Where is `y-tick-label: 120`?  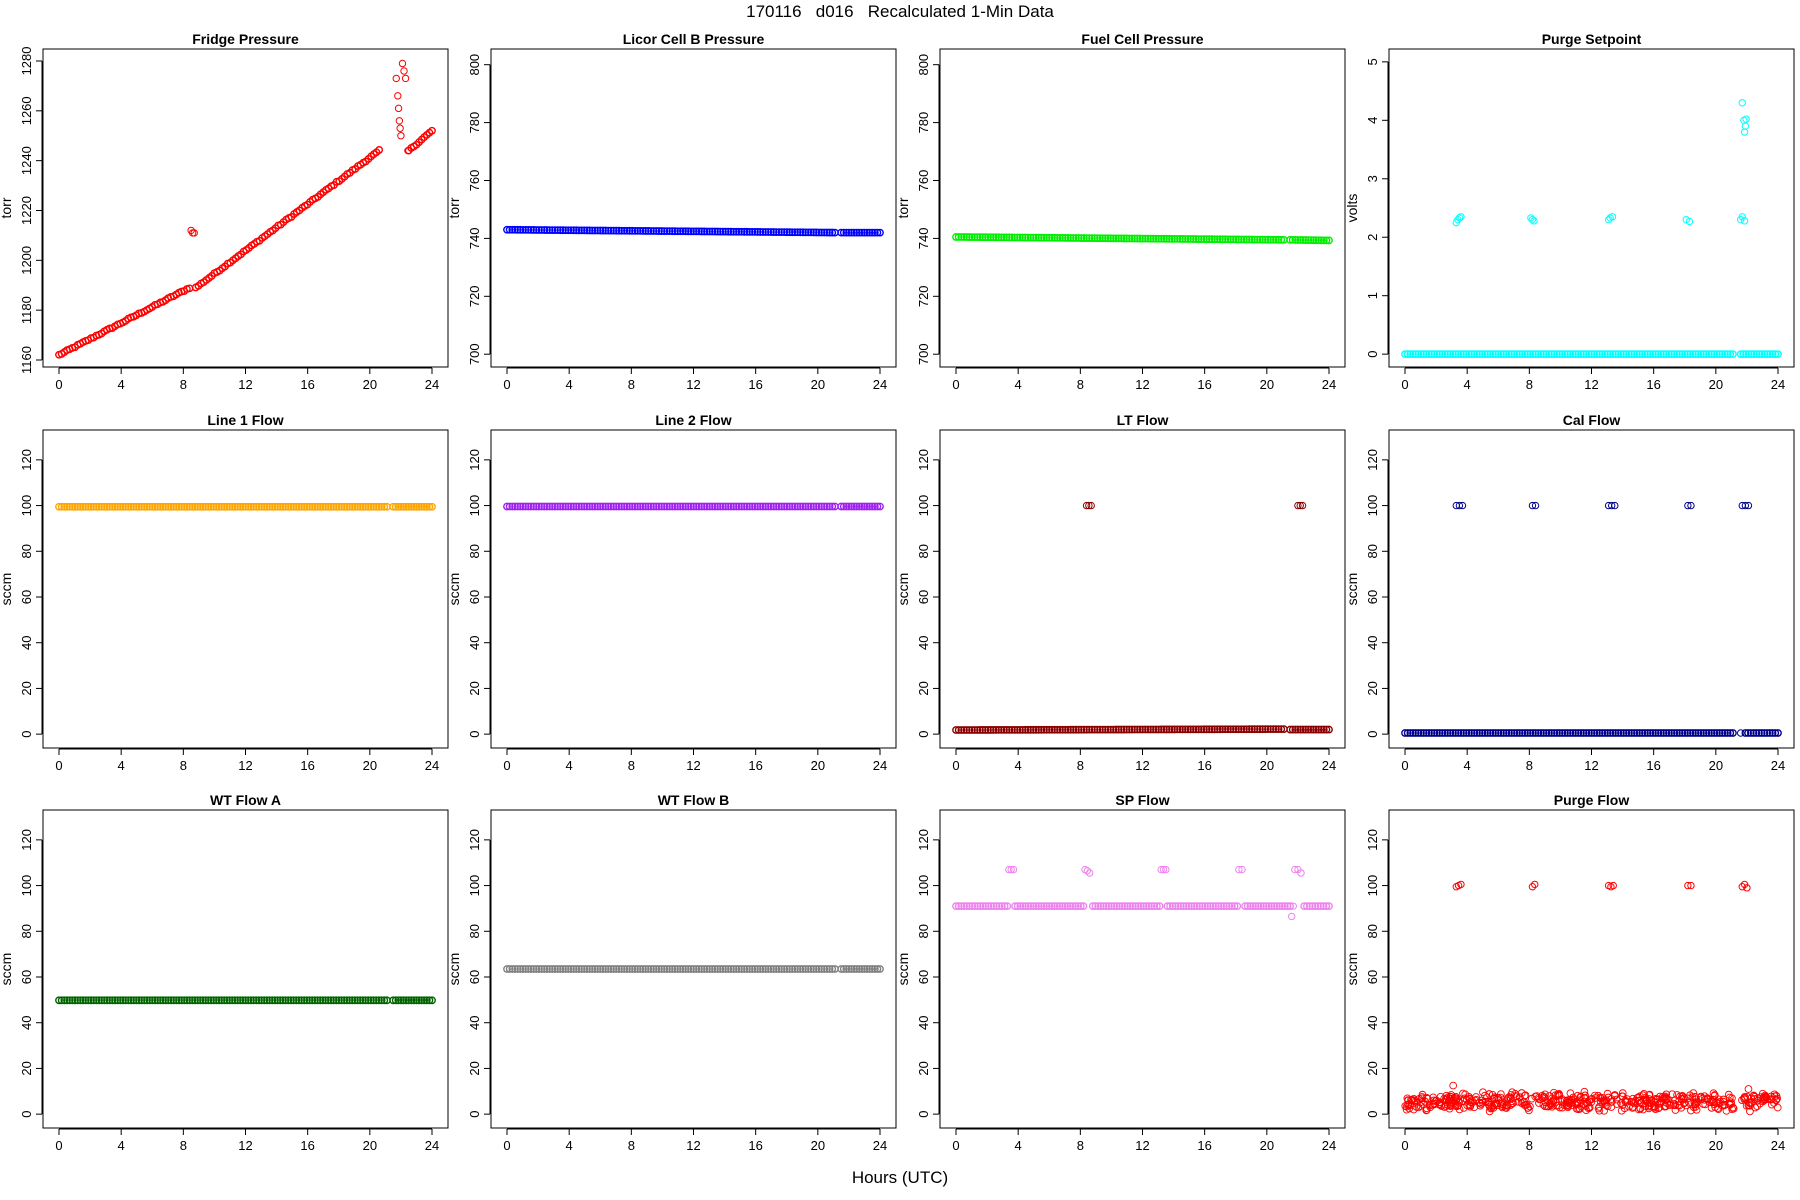 y-tick-label: 120 is located at coordinates (26, 460).